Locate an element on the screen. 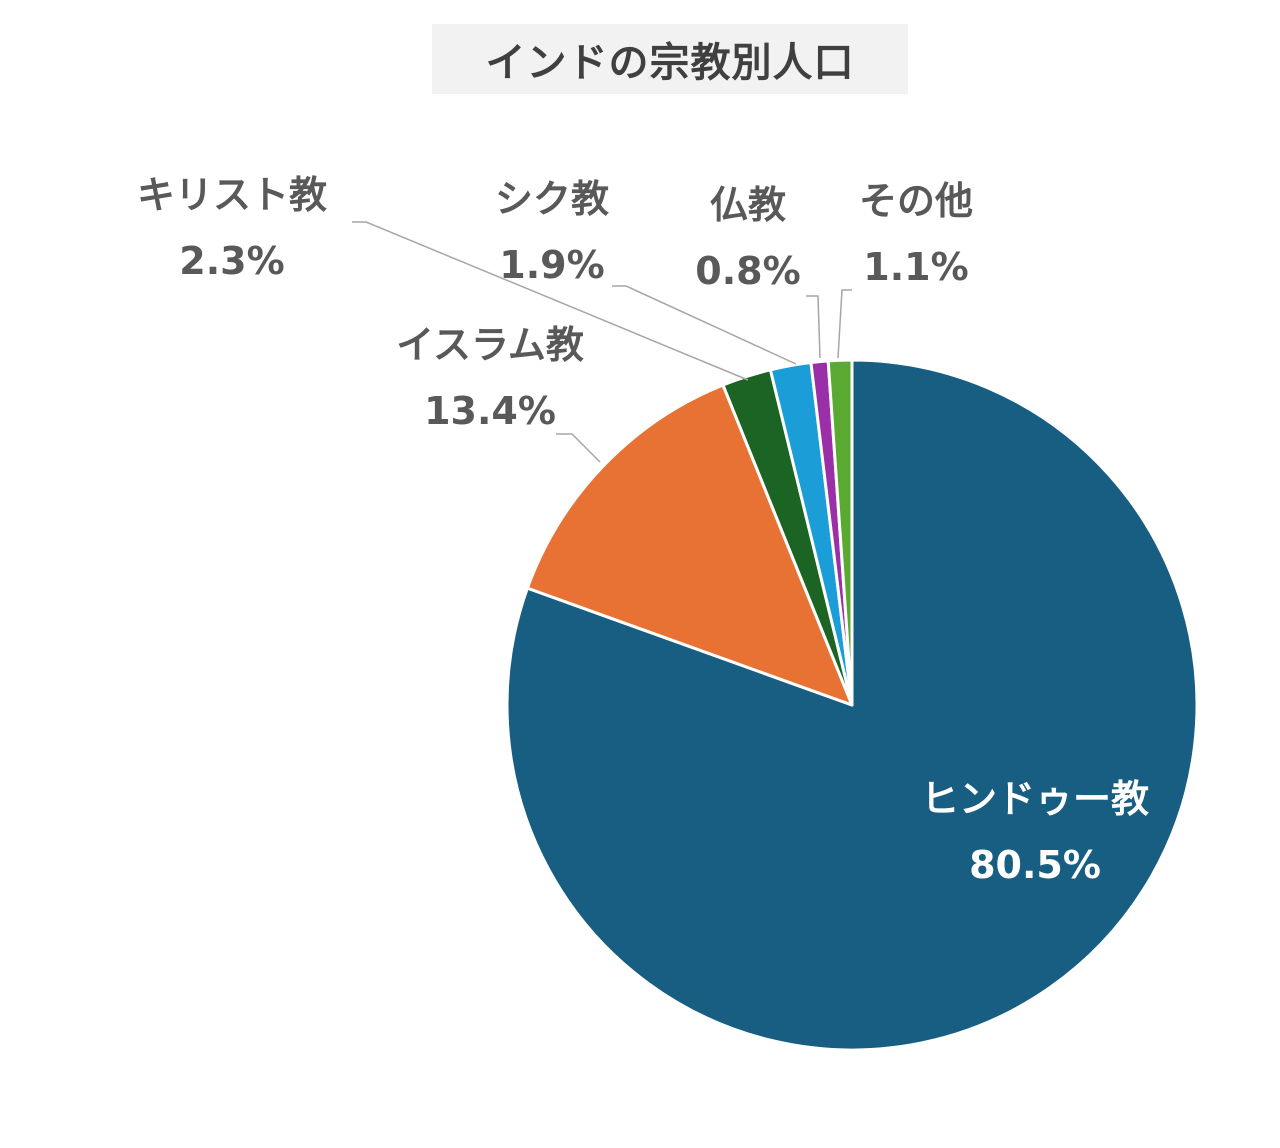 This screenshot has height=1148, width=1280. slice-label: 仏教 is located at coordinates (748, 205).